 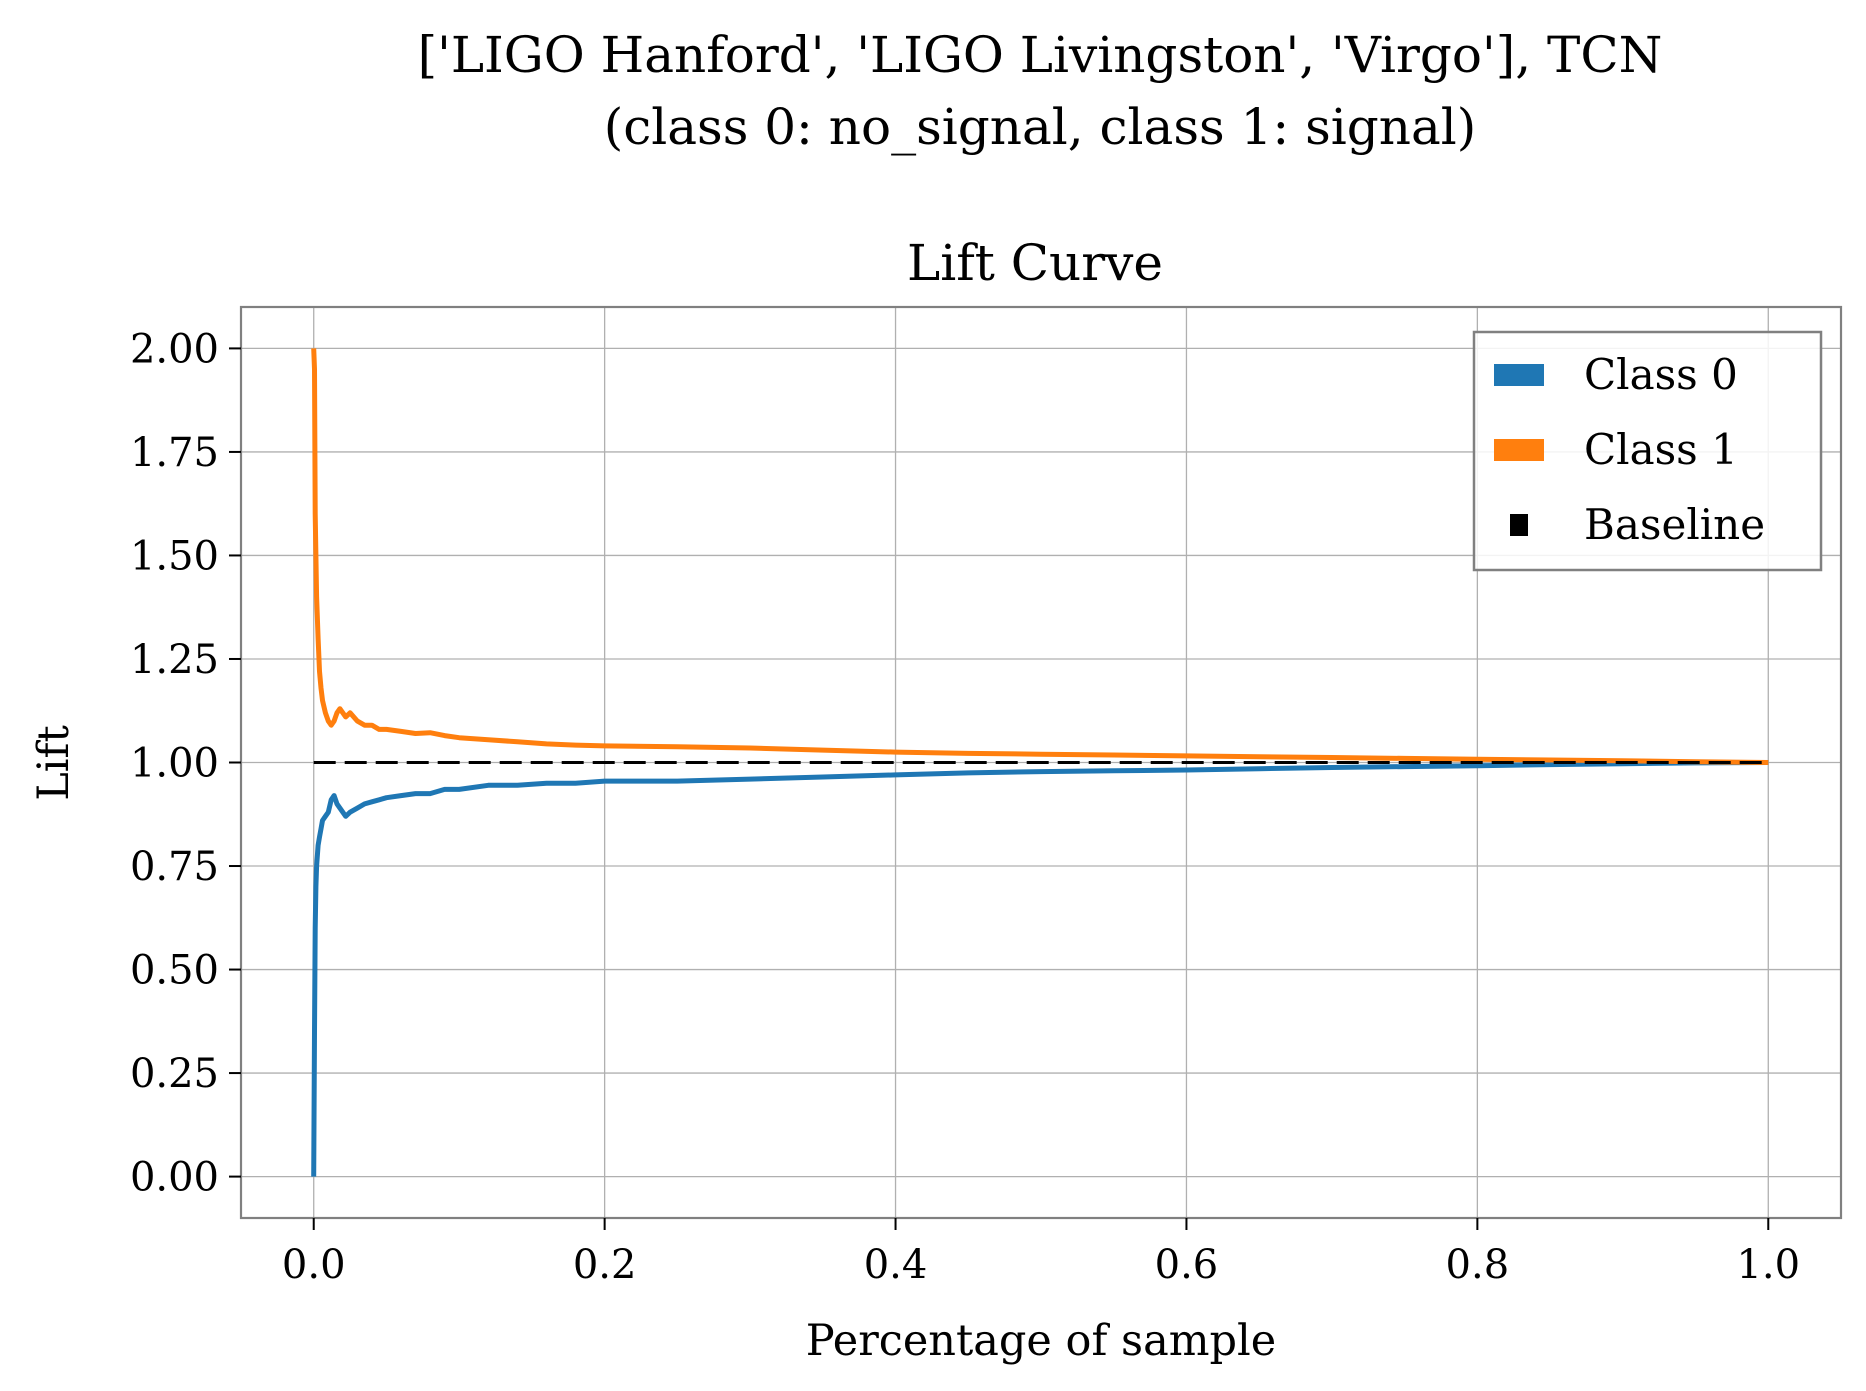 I want to click on x-tick-label: 0.0, so click(x=314, y=1265).